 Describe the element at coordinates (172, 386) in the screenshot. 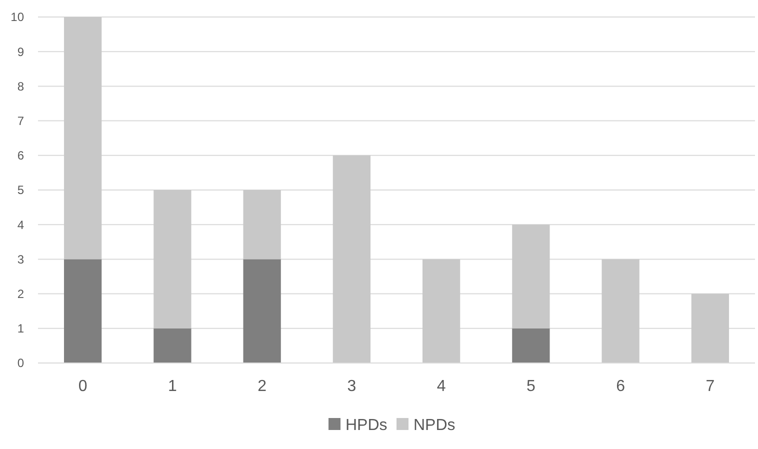

I see `x-tick-label: 1` at that location.